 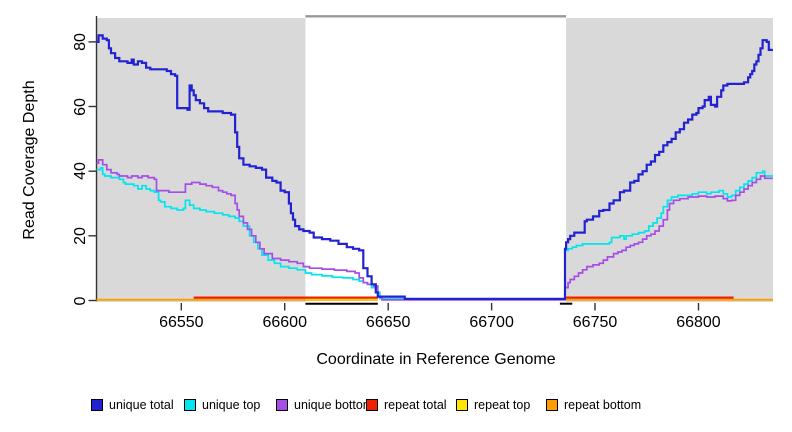 I want to click on y-tick-label: 20, so click(x=80, y=235).